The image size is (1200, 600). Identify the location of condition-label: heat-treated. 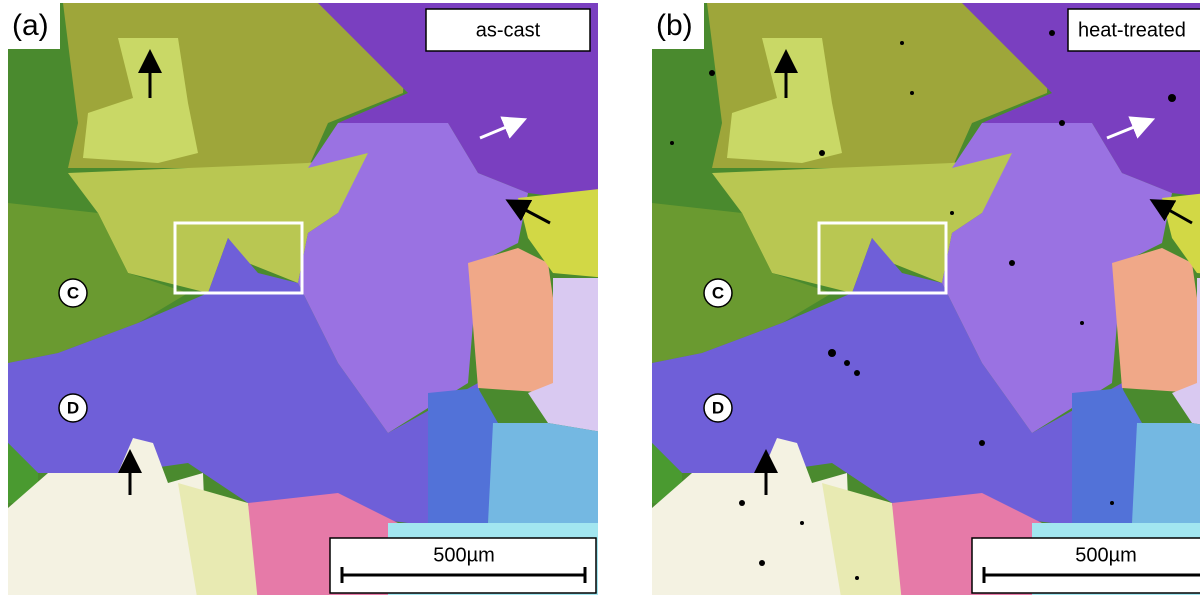
(1132, 30).